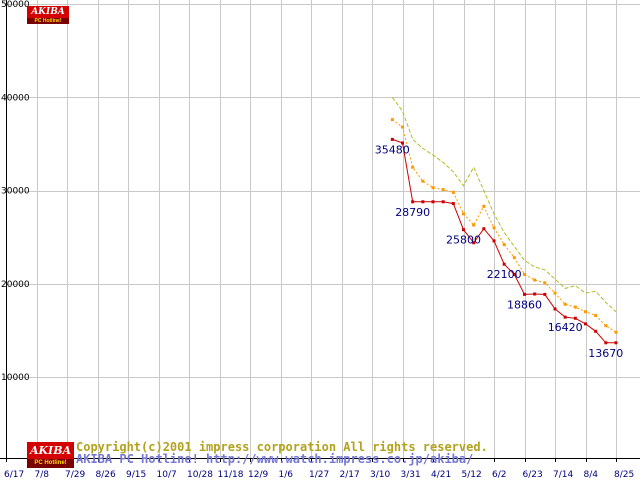 The width and height of the screenshot is (640, 480). What do you see at coordinates (258, 475) in the screenshot?
I see `x-tick-label: 12/9` at bounding box center [258, 475].